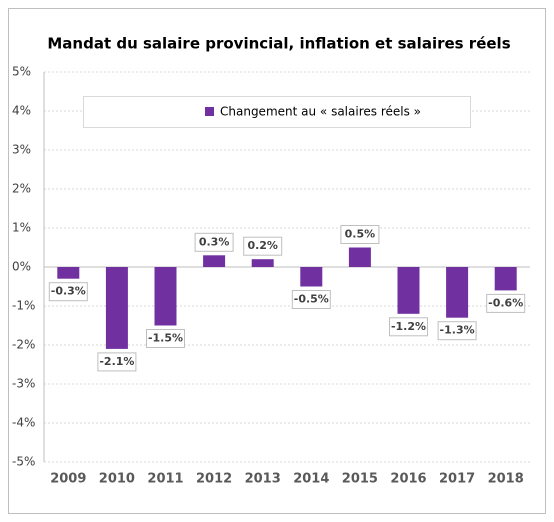 The width and height of the screenshot is (554, 522). I want to click on value-label: 0.3%, so click(214, 241).